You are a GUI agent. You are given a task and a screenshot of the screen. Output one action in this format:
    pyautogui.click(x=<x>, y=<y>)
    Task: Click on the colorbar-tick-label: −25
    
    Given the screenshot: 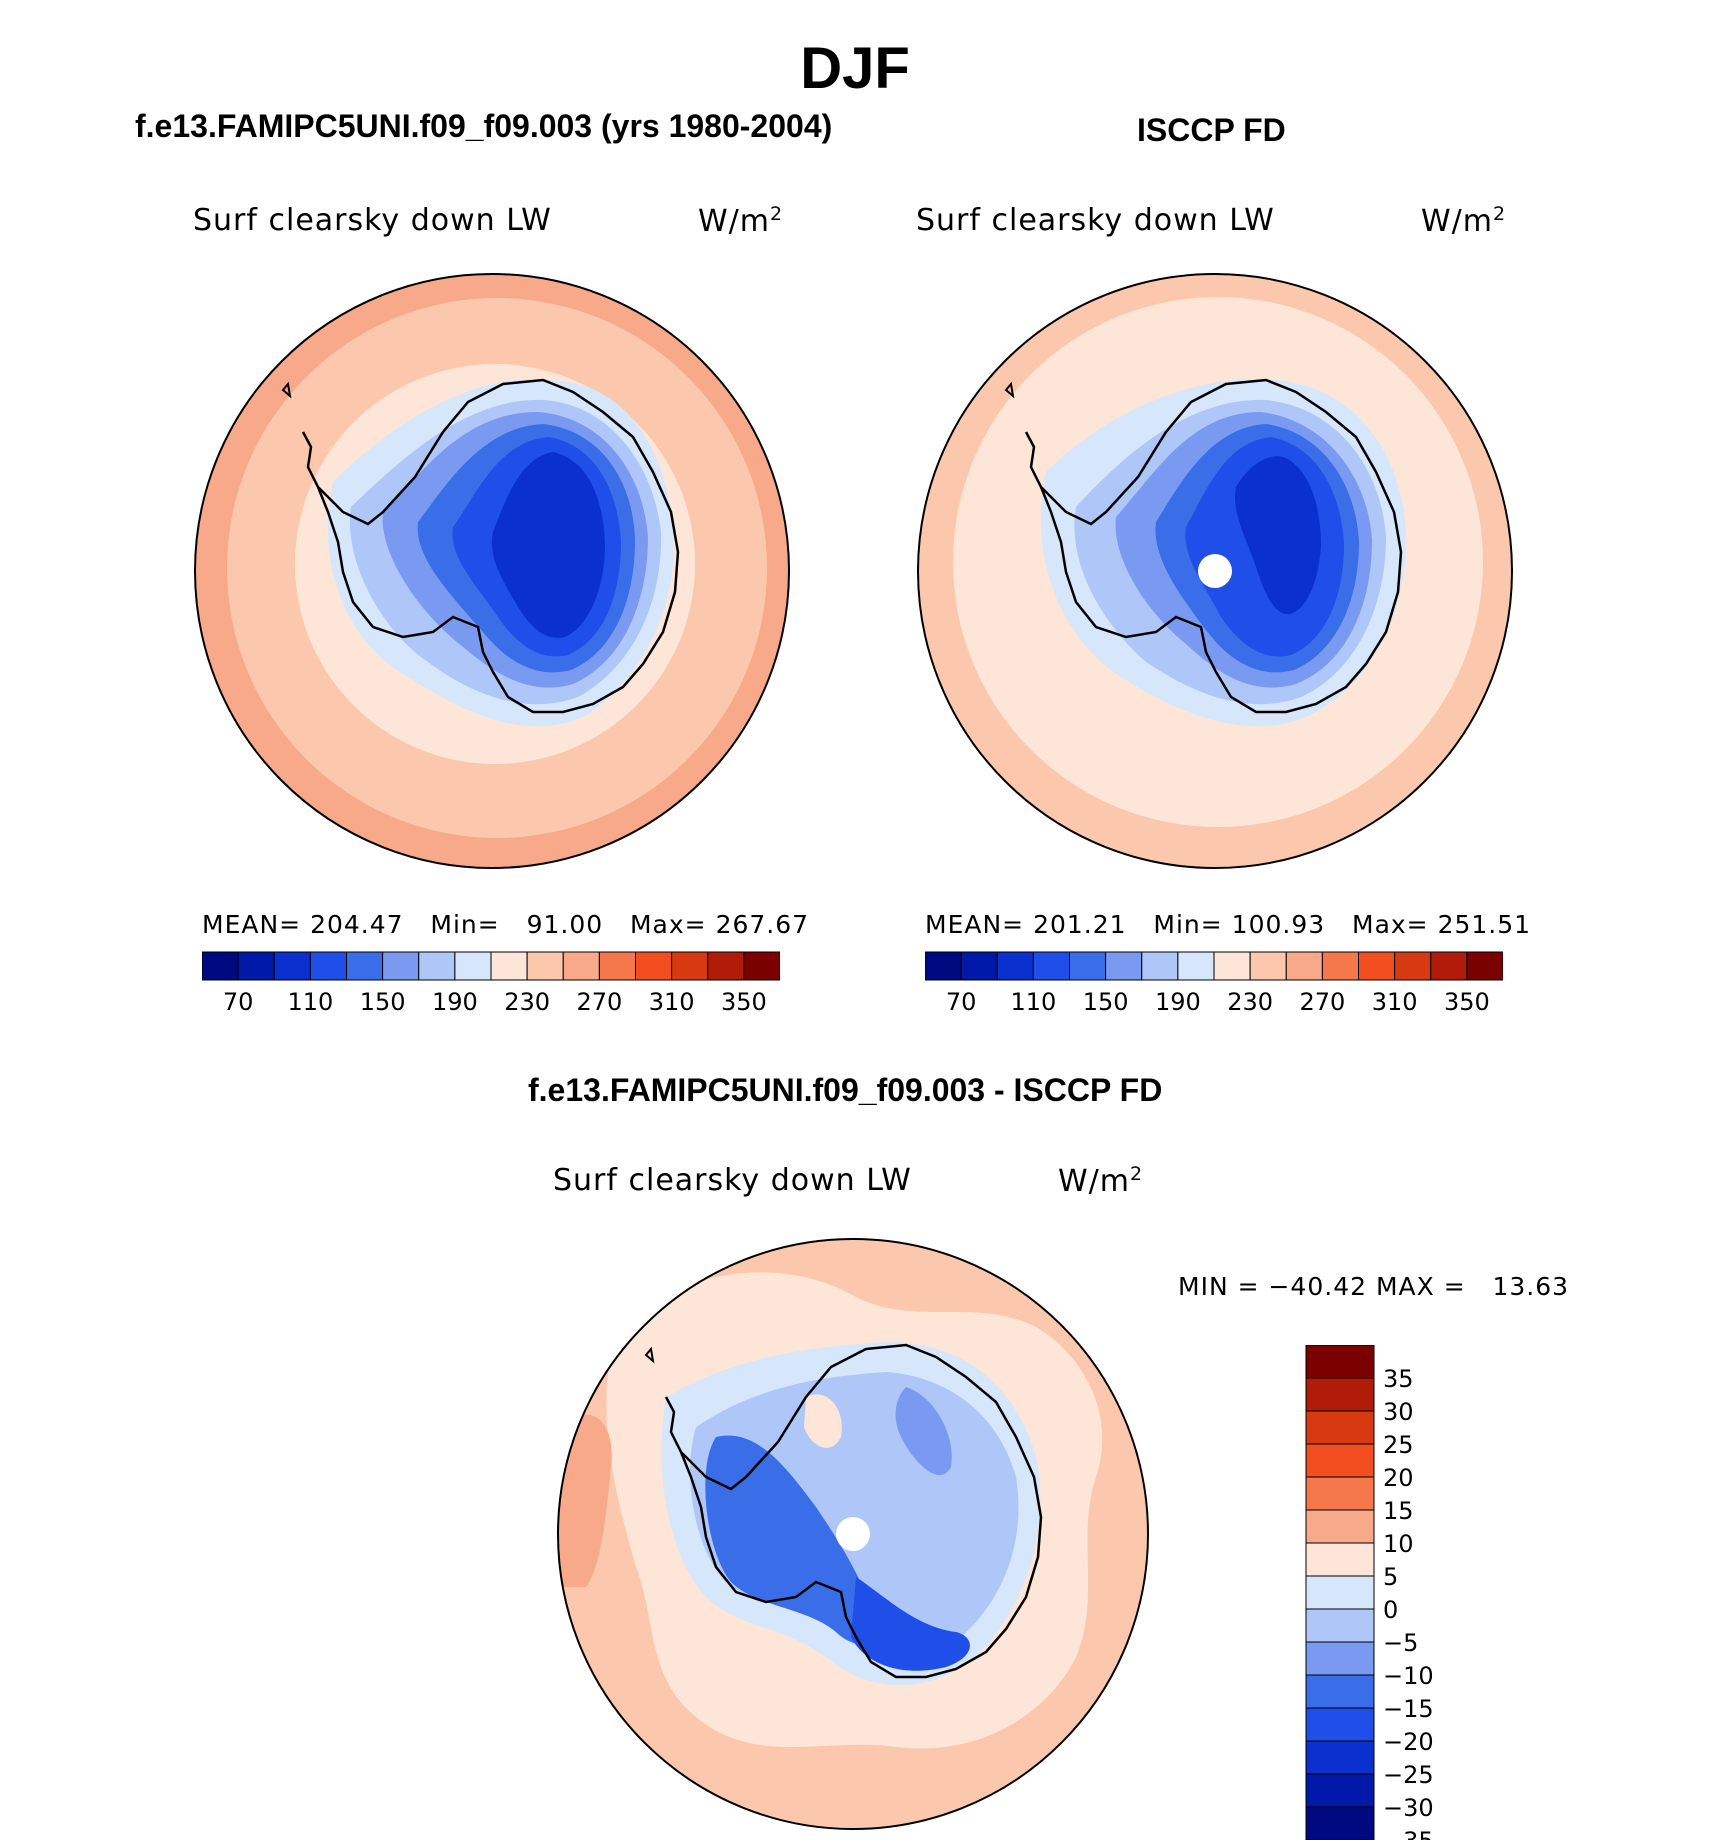 What is the action you would take?
    pyautogui.click(x=1408, y=1775)
    